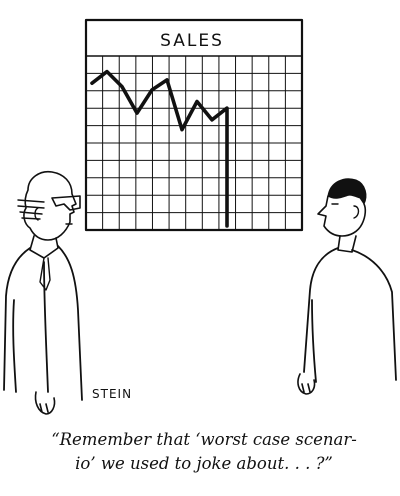 Image resolution: width=400 pixels, height=496 pixels. I want to click on dark-haired-man-collar, so click(347, 244).